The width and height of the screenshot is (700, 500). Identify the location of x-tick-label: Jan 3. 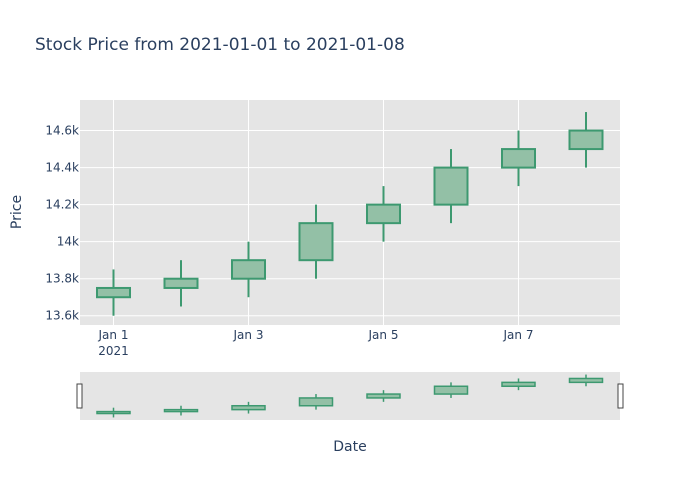
(248, 335).